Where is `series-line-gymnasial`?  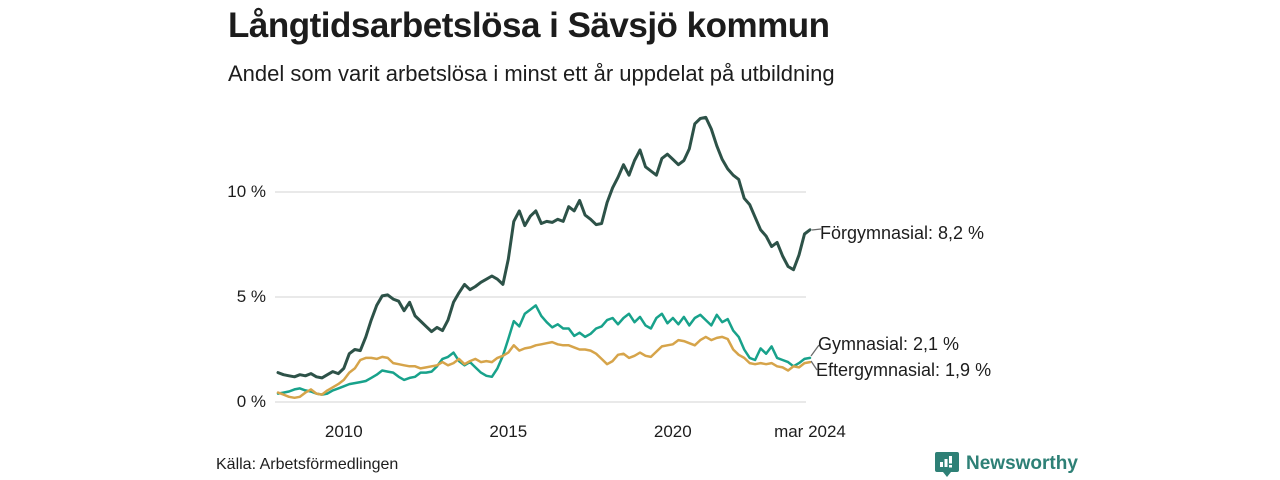 series-line-gymnasial is located at coordinates (544, 350).